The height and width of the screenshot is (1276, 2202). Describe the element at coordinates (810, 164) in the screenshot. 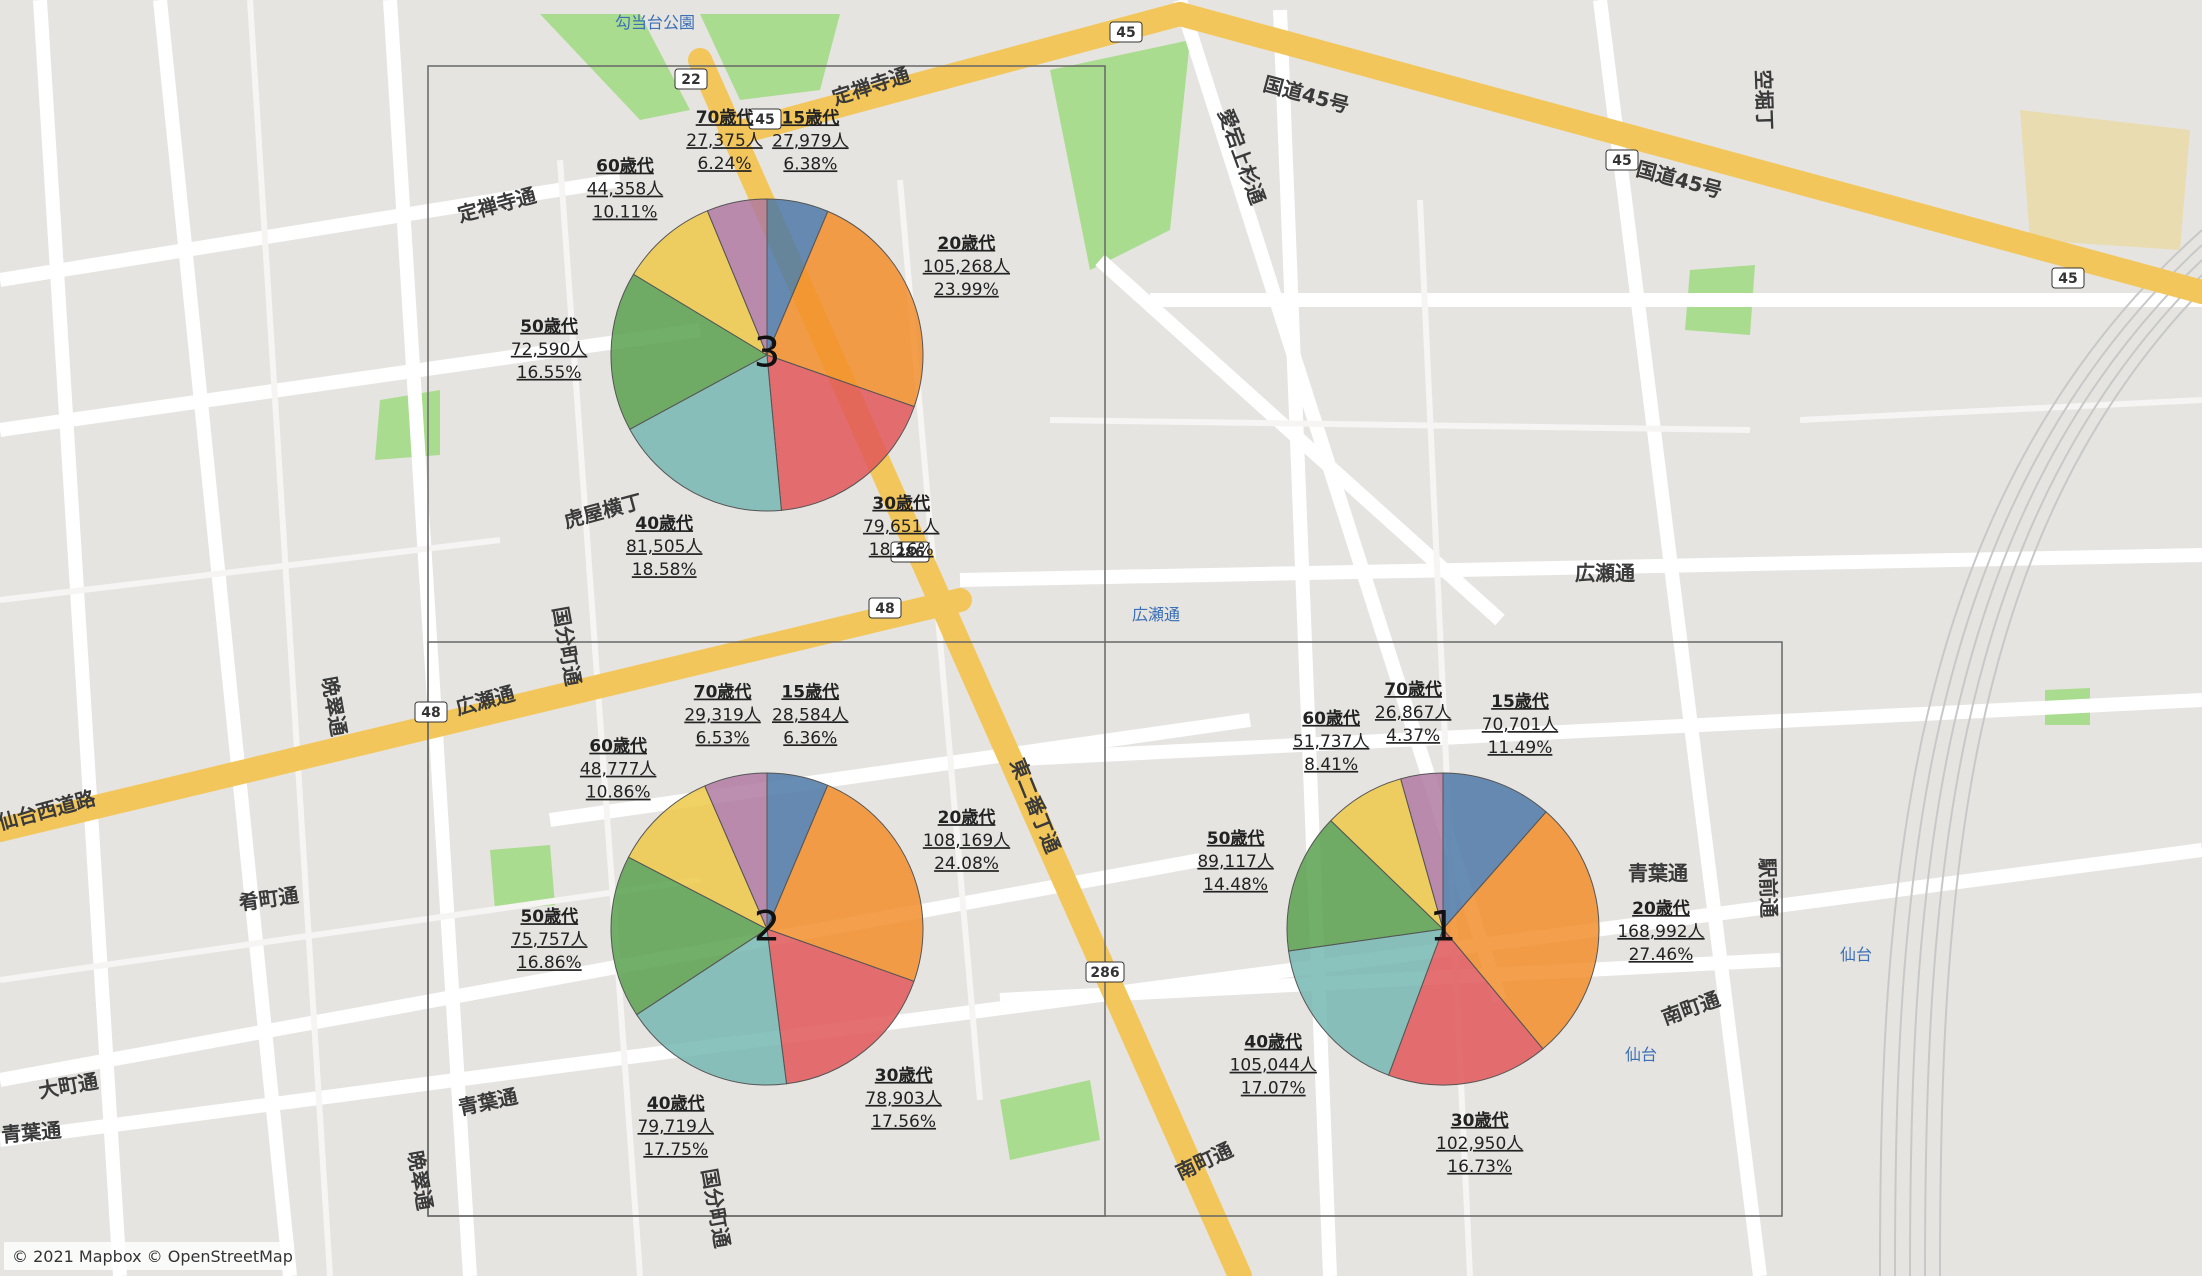

I see `slice-percent: 6.38%` at that location.